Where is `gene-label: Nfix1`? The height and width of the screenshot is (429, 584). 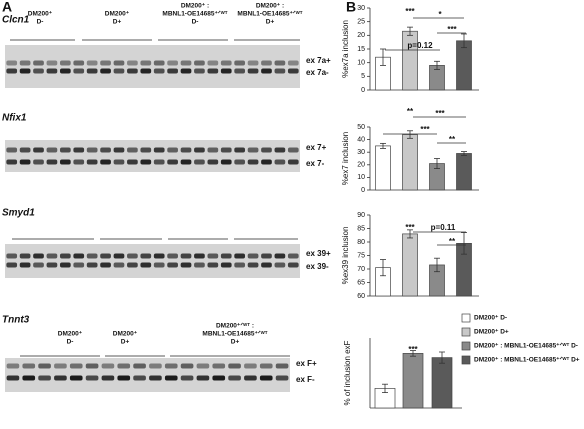
gene-label: Nfix1 is located at coordinates (14, 118).